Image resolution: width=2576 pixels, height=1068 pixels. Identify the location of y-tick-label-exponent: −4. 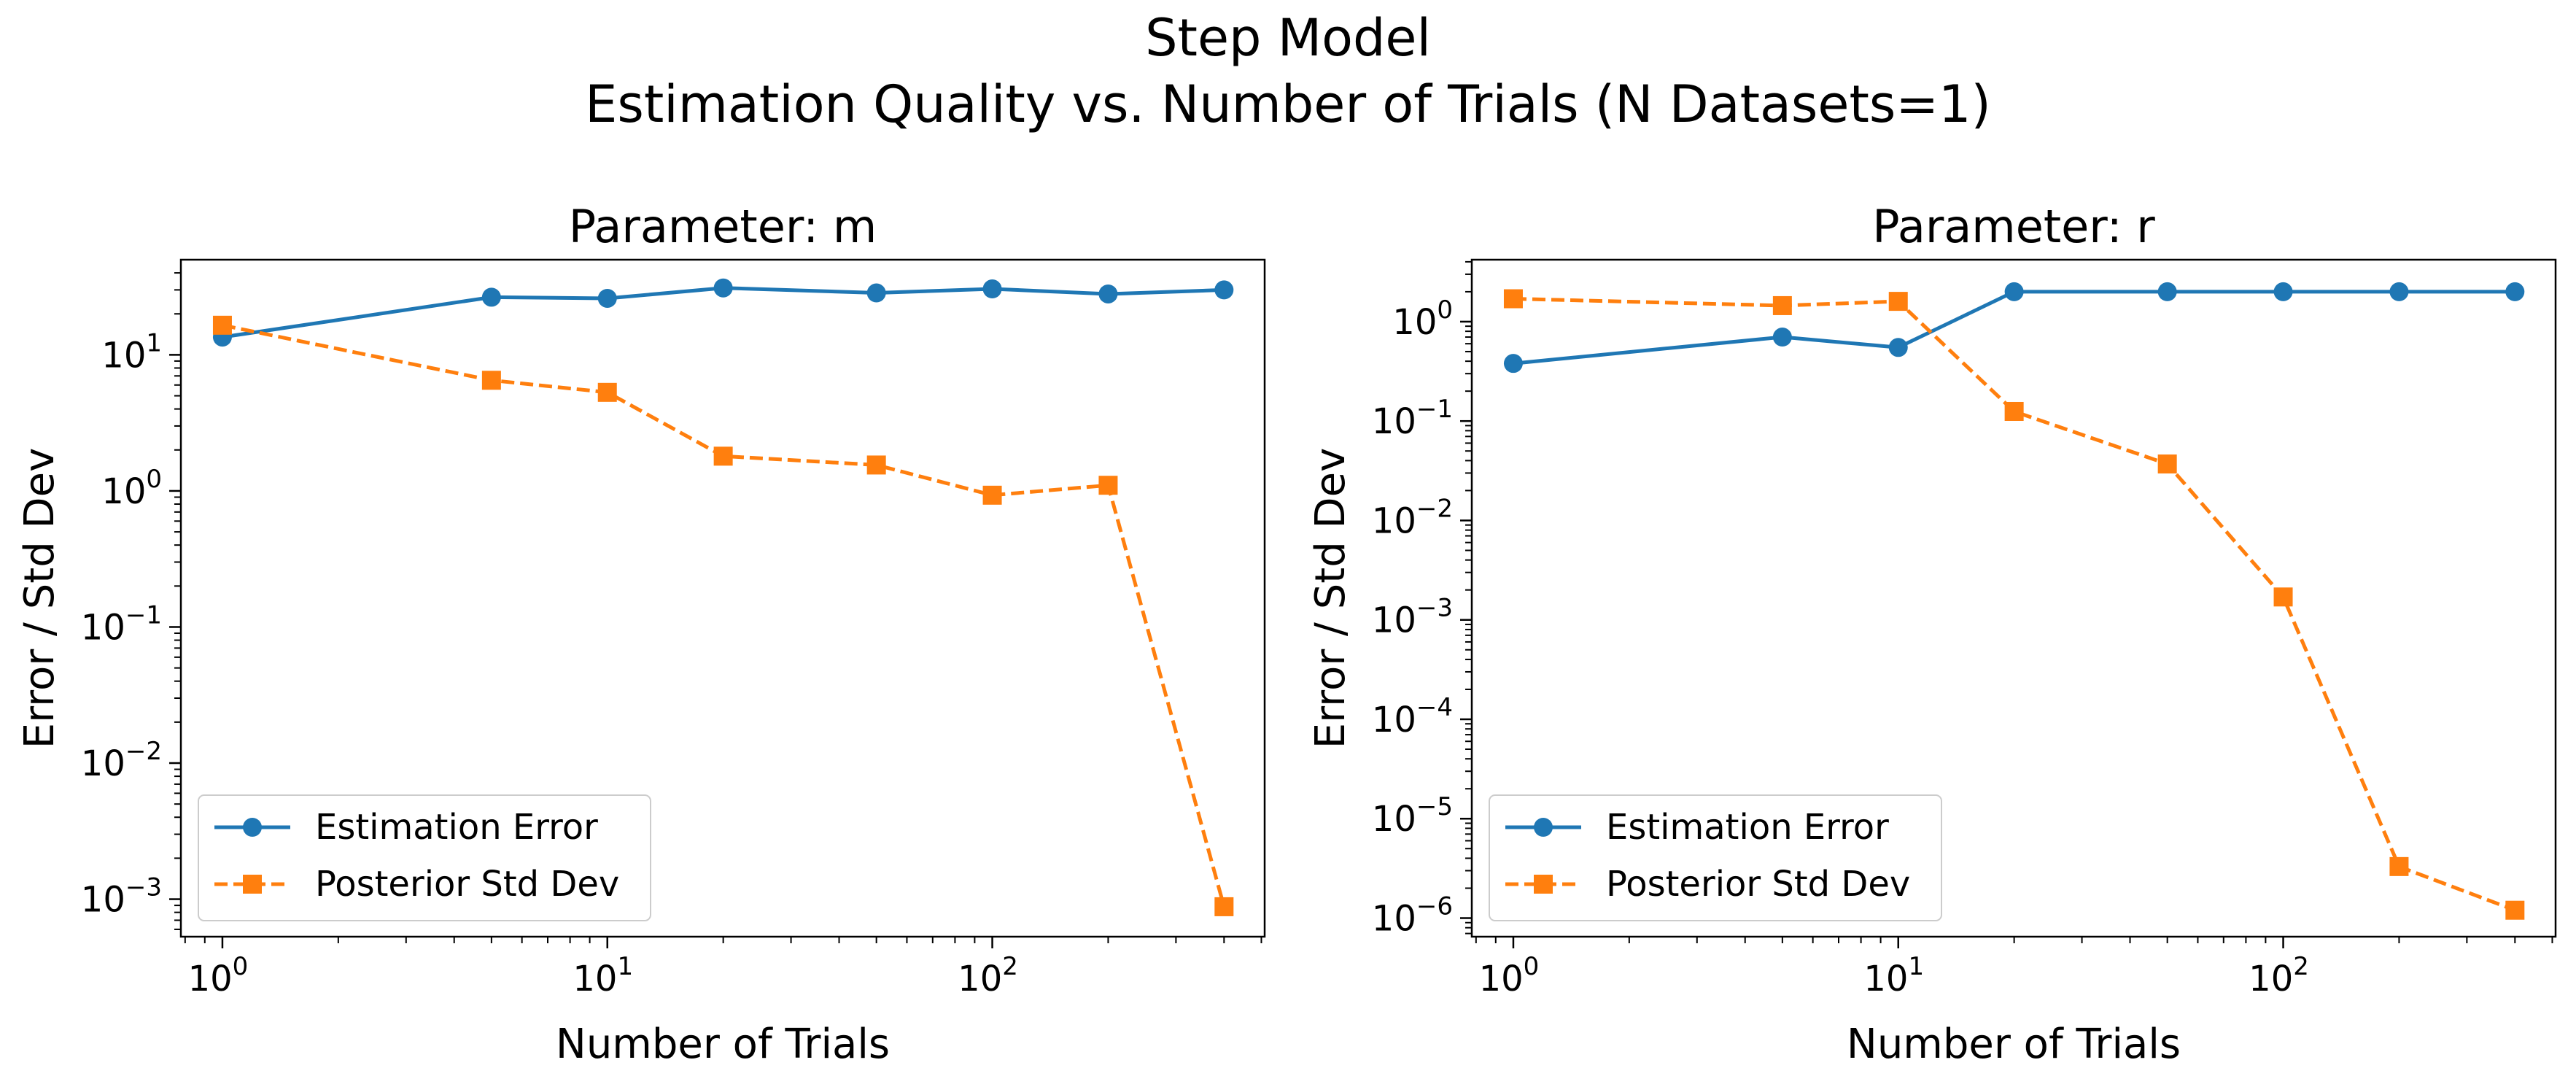
(1435, 708).